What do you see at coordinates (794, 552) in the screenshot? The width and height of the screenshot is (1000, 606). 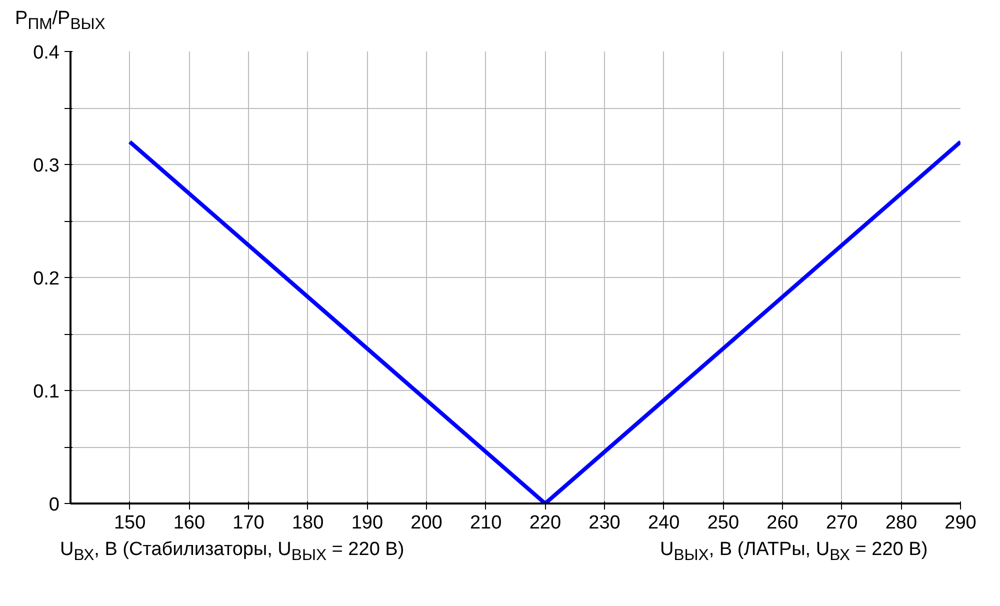 I see `text: U$_{ВЫХ}$, В (ЛАТРы, U$_{ВХ}$ = 220 В)` at bounding box center [794, 552].